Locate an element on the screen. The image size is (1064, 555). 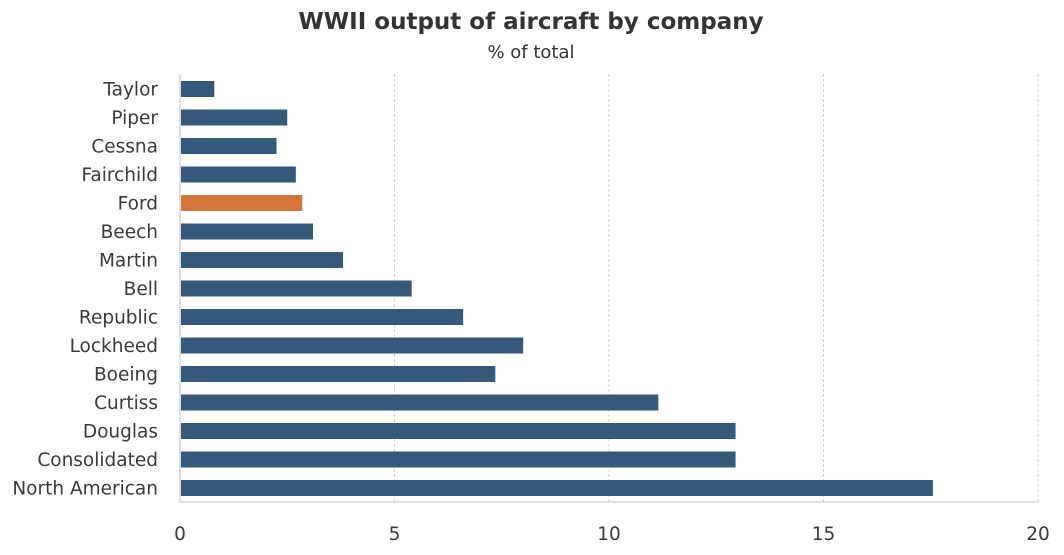
bar-cessna is located at coordinates (229, 146).